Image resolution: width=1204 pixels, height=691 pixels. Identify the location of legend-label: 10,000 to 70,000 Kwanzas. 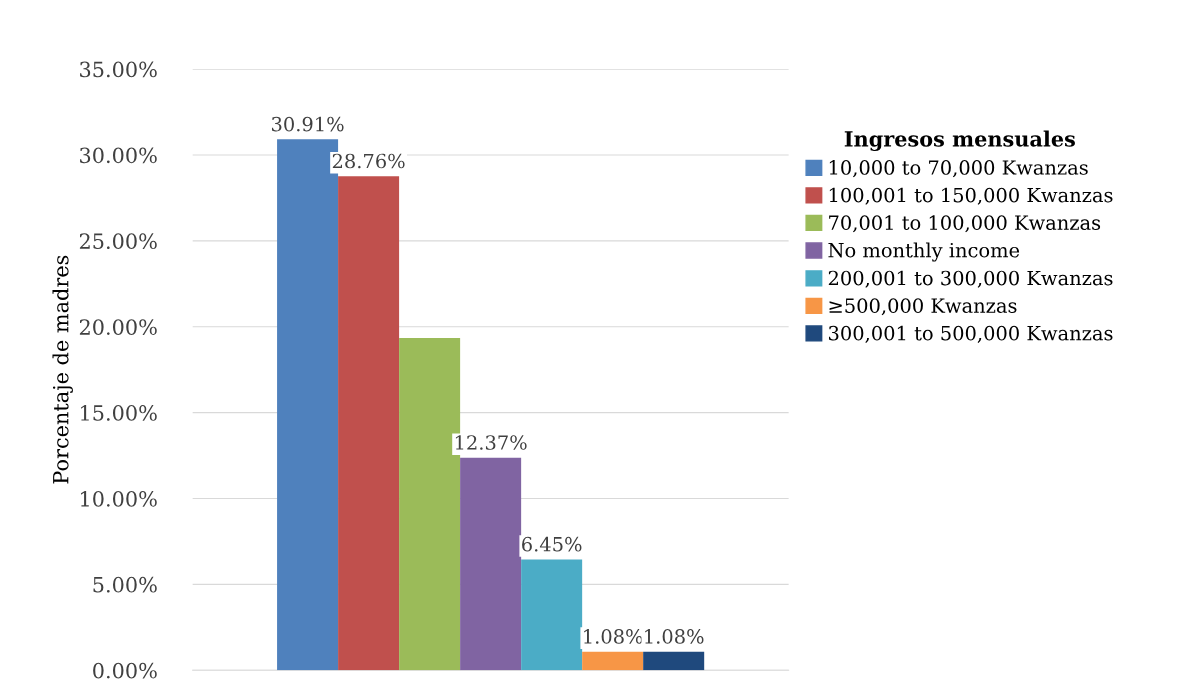
(958, 169).